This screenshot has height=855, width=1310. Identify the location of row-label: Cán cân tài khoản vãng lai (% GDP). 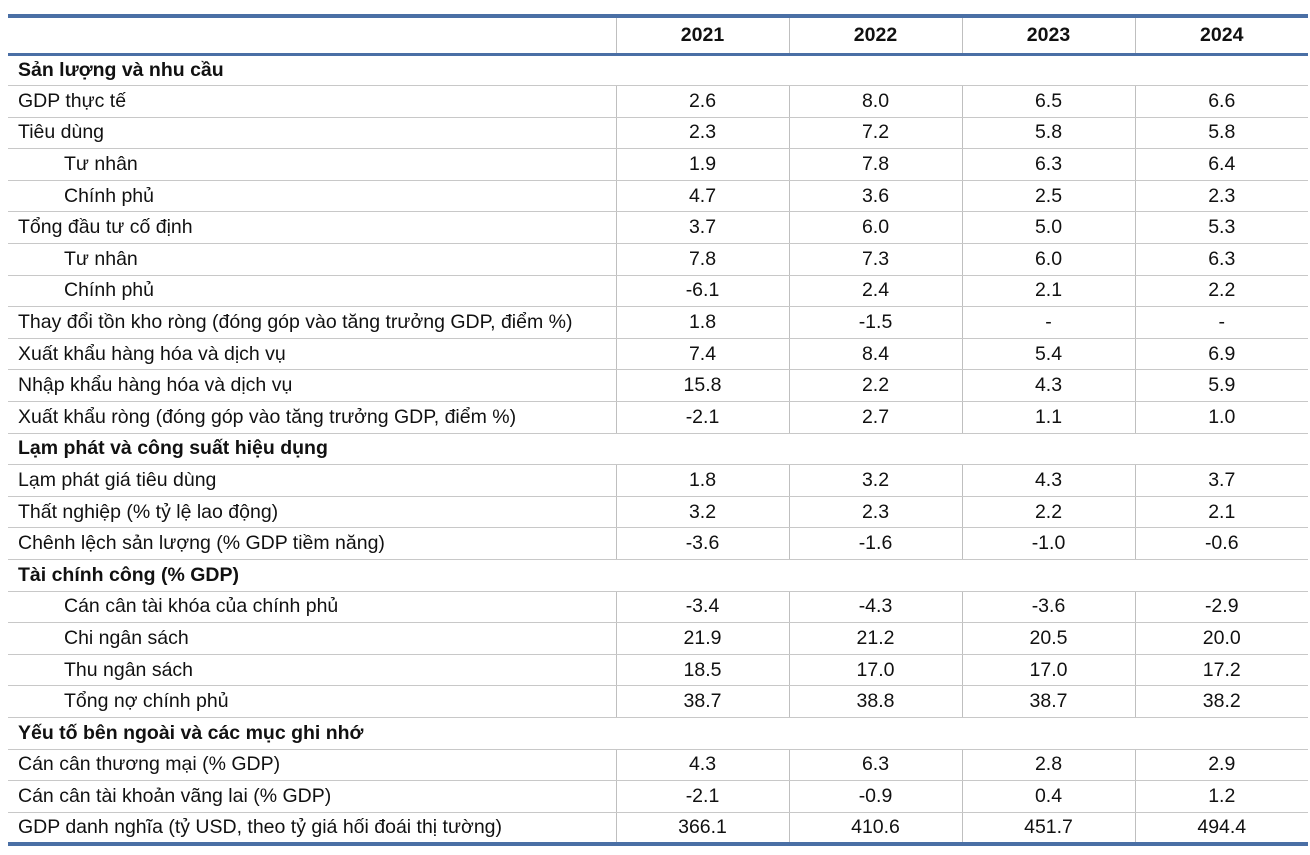
(312, 796).